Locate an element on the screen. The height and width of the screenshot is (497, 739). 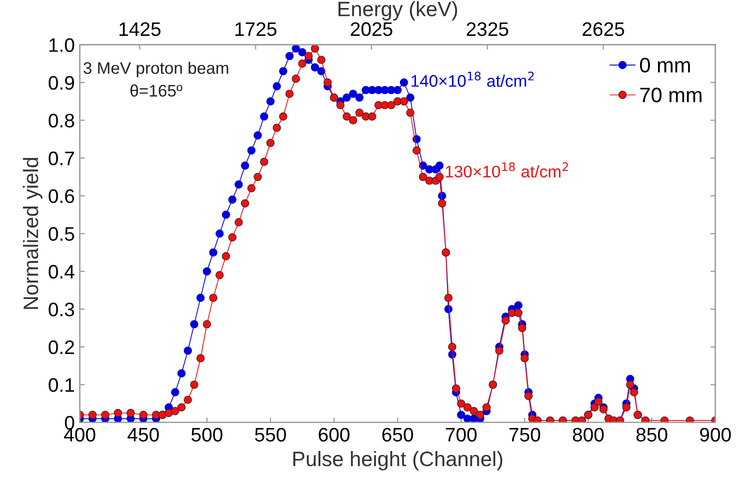
x-tick-label: 400 is located at coordinates (80, 435).